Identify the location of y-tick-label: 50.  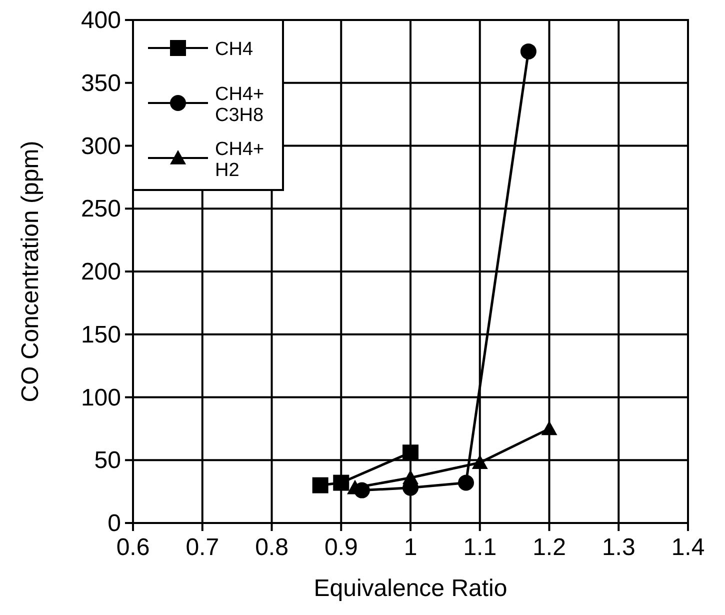
(107, 460).